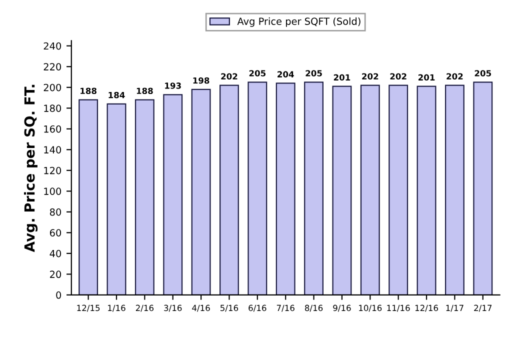  I want to click on y-tick-label: 160, so click(53, 129).